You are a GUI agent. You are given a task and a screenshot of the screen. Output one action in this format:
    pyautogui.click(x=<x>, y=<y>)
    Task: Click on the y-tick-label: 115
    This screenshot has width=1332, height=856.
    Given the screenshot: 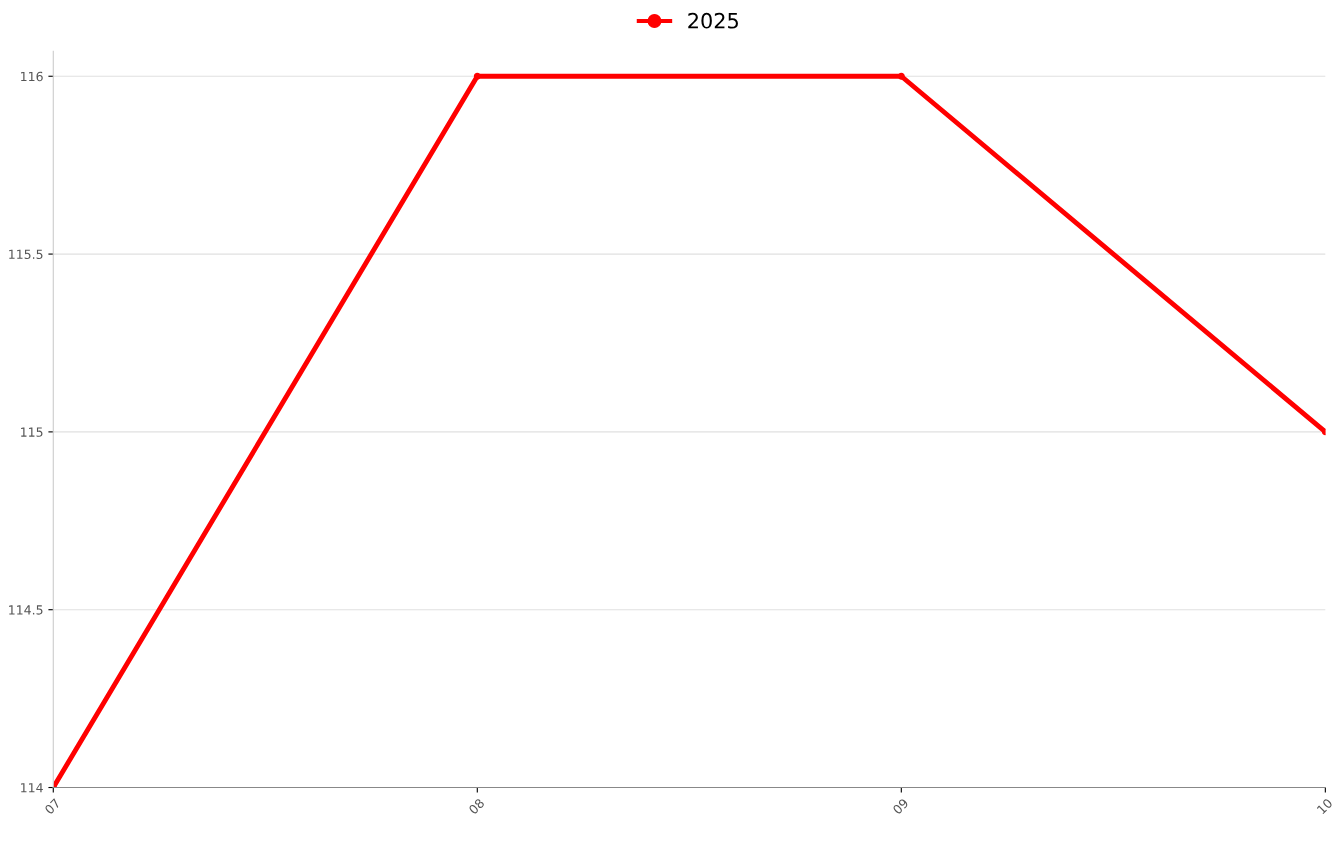 What is the action you would take?
    pyautogui.click(x=32, y=432)
    